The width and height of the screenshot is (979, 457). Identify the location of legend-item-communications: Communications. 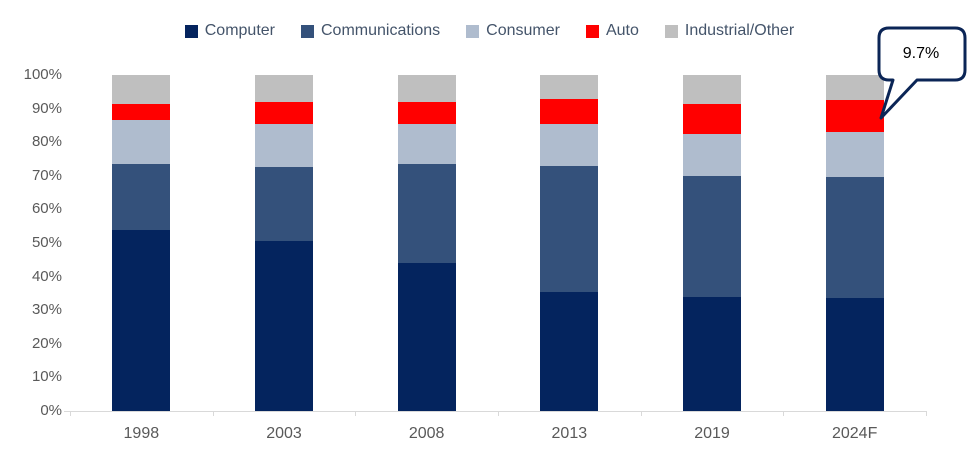
(370, 31).